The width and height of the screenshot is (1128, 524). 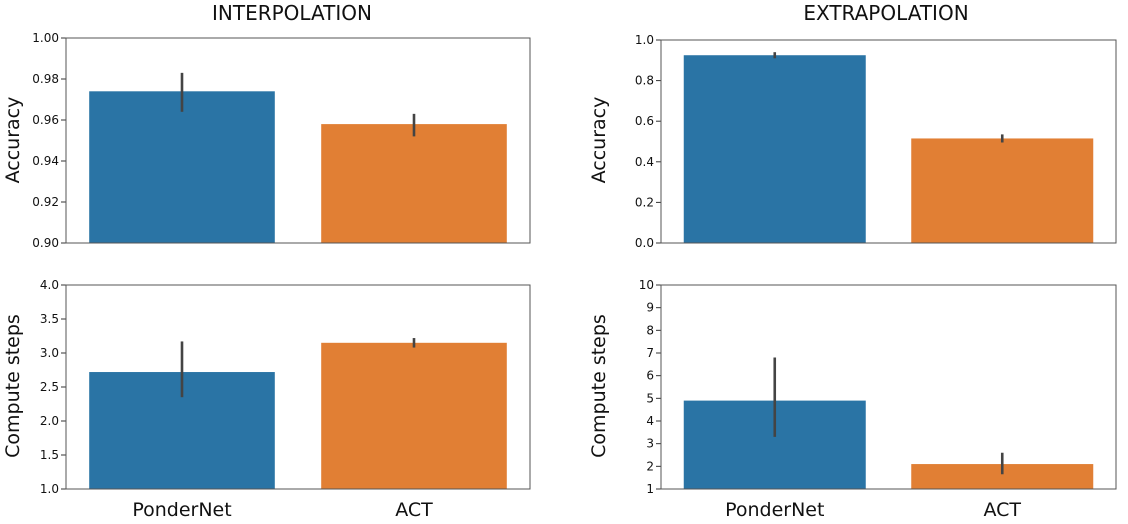 I want to click on y-tick-label: 9, so click(x=650, y=308).